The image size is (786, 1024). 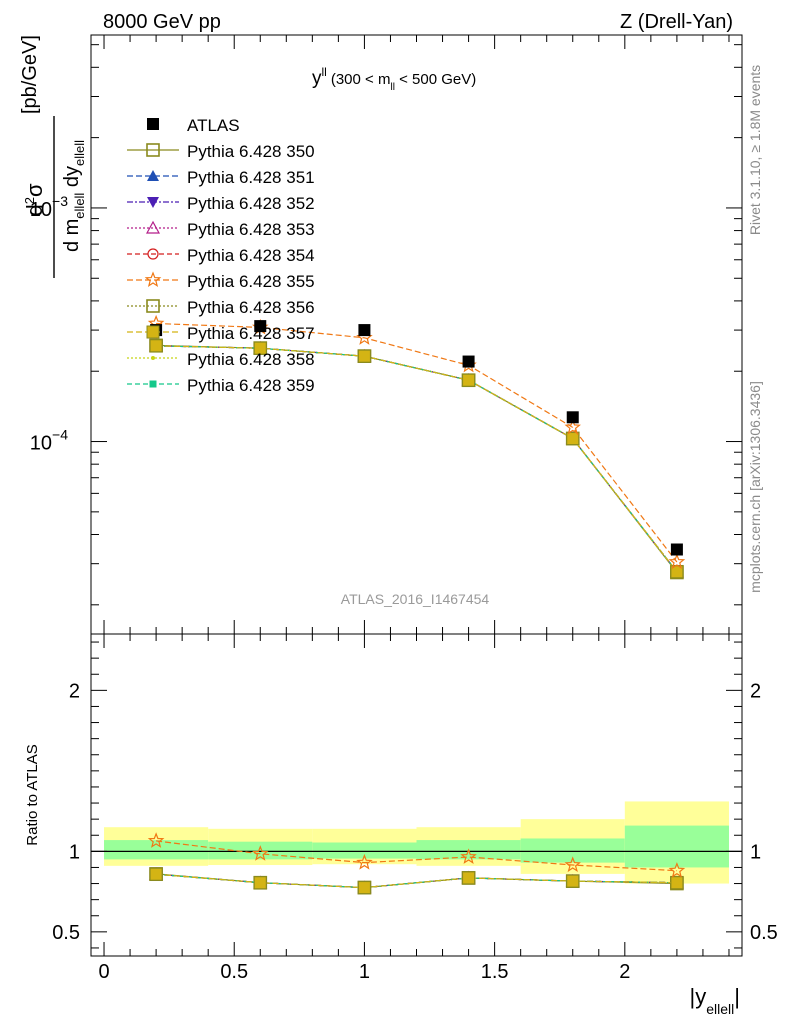 I want to click on legend-item-359: Pythia 6.428 359, so click(x=221, y=385).